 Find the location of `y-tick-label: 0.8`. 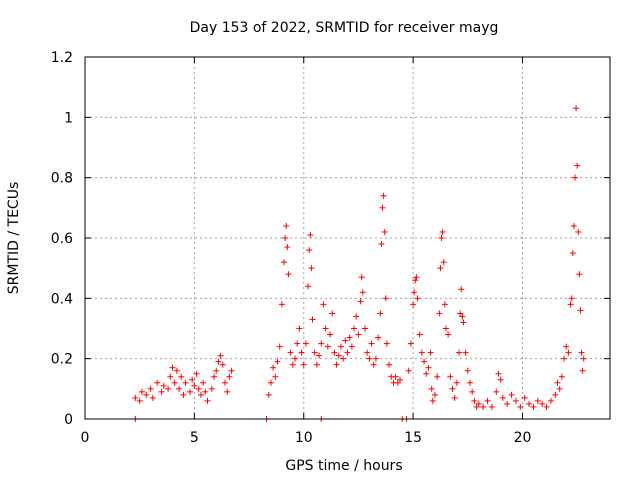

y-tick-label: 0.8 is located at coordinates (62, 179).